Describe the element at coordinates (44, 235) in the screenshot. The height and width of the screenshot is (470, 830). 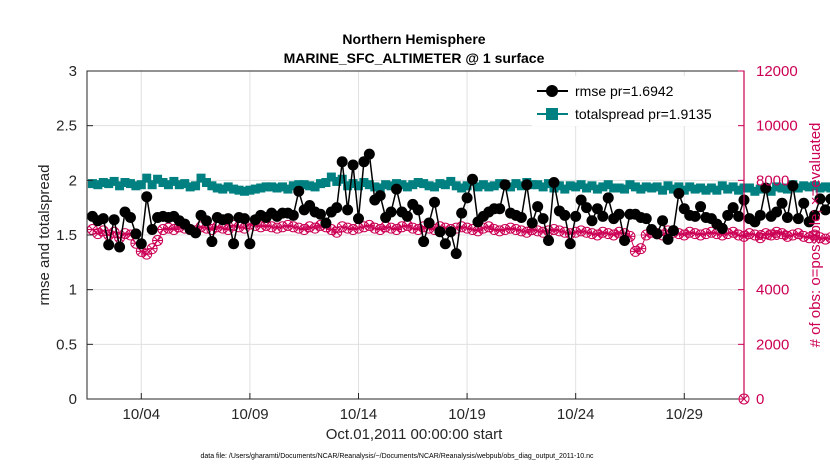
I see `y-axis-label: rmse and totalspread` at that location.